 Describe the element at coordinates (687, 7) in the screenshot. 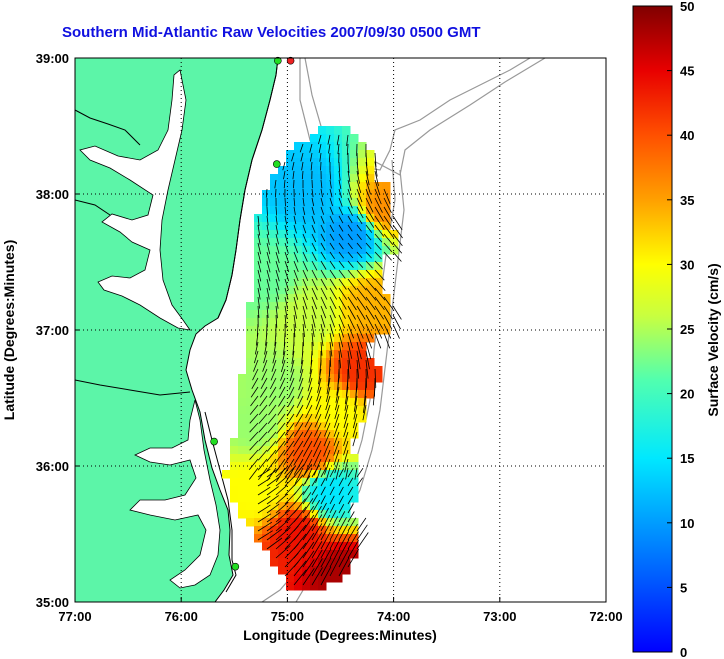

I see `colorbar-tick-label: 50` at that location.